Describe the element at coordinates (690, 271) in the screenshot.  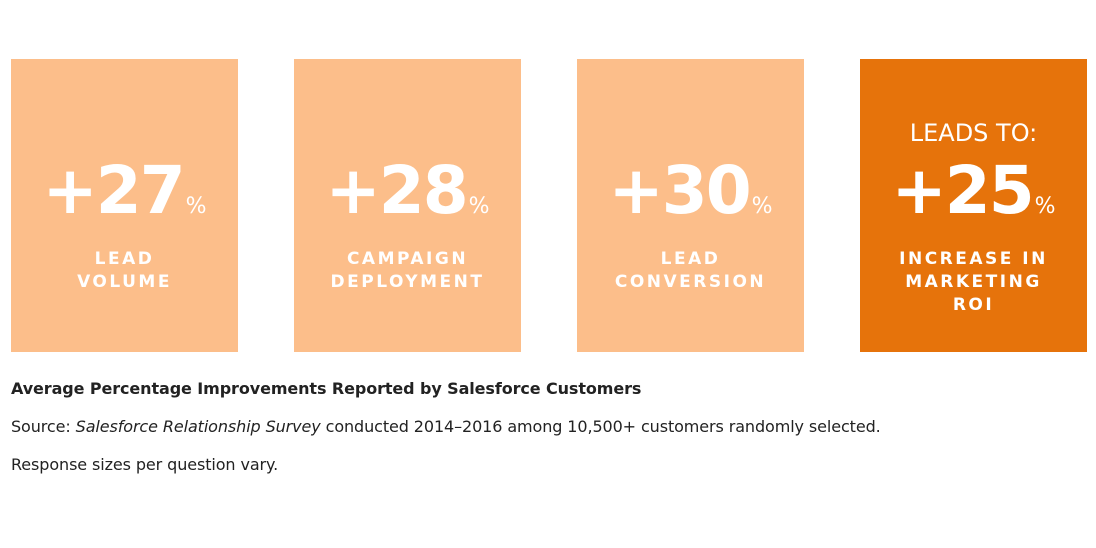
I see `stat-label: LEAD CONVERSION` at that location.